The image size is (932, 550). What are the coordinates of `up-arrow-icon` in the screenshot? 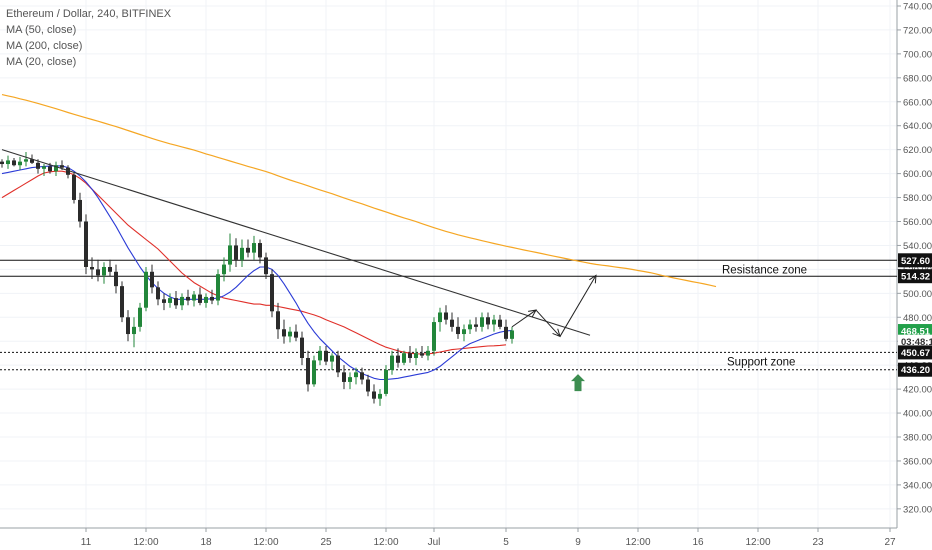 It's located at (578, 383).